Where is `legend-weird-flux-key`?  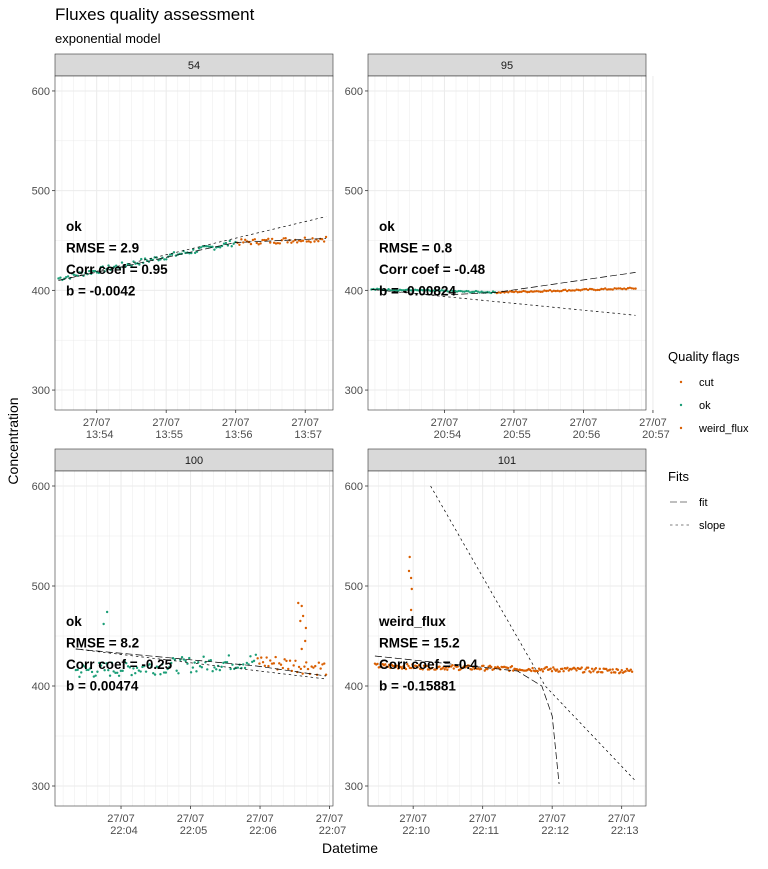 legend-weird-flux-key is located at coordinates (681, 428).